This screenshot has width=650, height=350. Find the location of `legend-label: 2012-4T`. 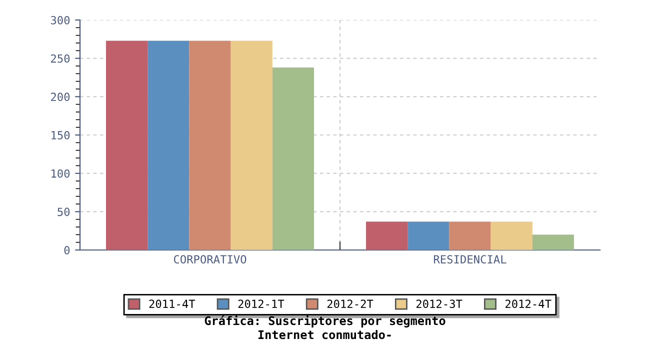

legend-label: 2012-4T is located at coordinates (529, 304).